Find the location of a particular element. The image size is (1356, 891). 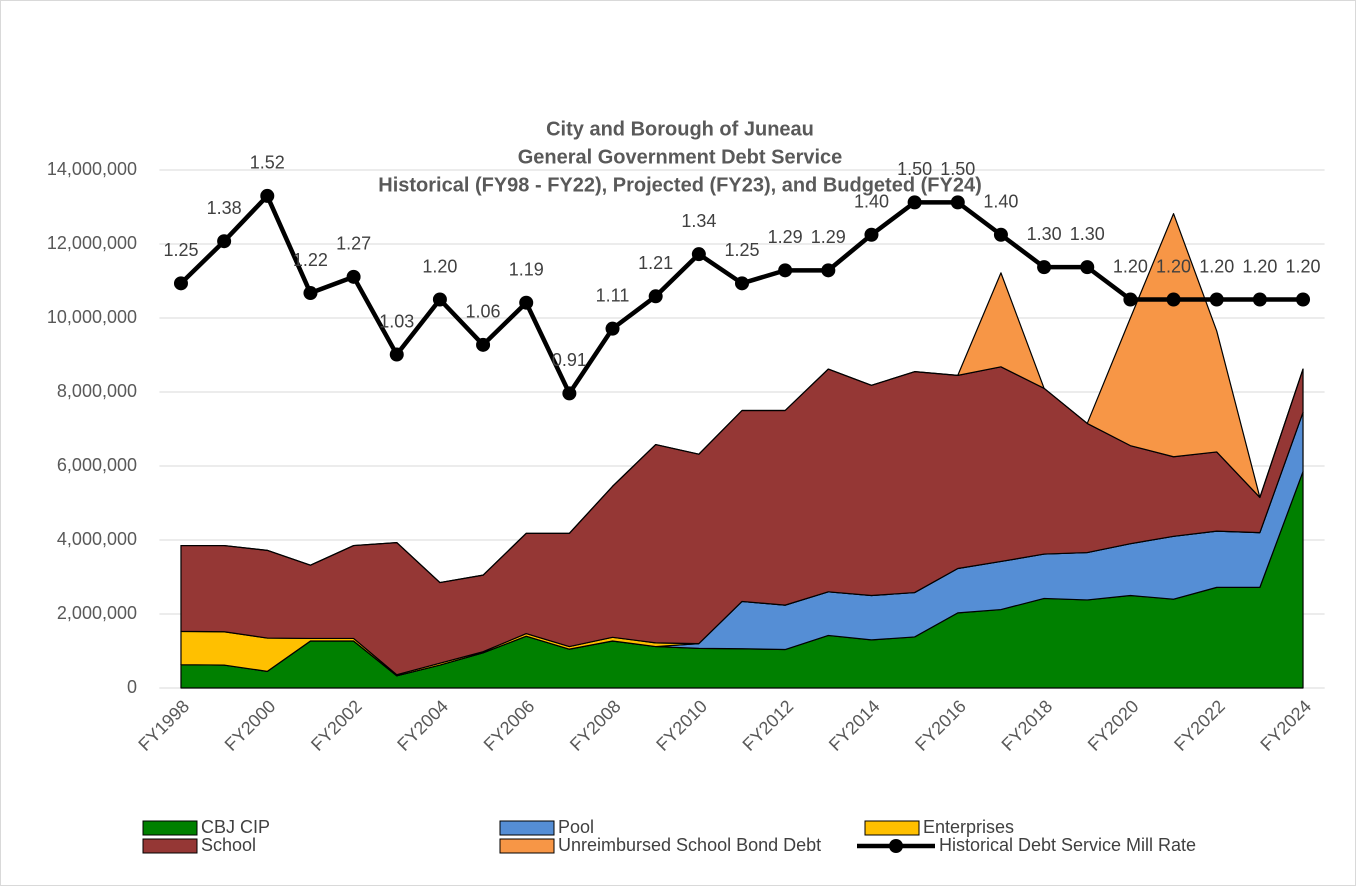

y-tick-label: 14,000,000 is located at coordinates (92, 169).